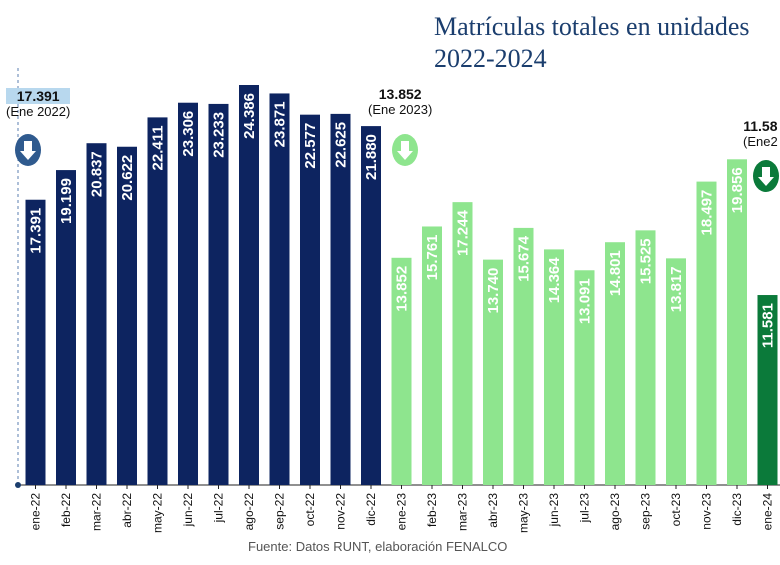 The width and height of the screenshot is (780, 565). Describe the element at coordinates (432, 257) in the screenshot. I see `data-label-feb-23: 15.761` at that location.